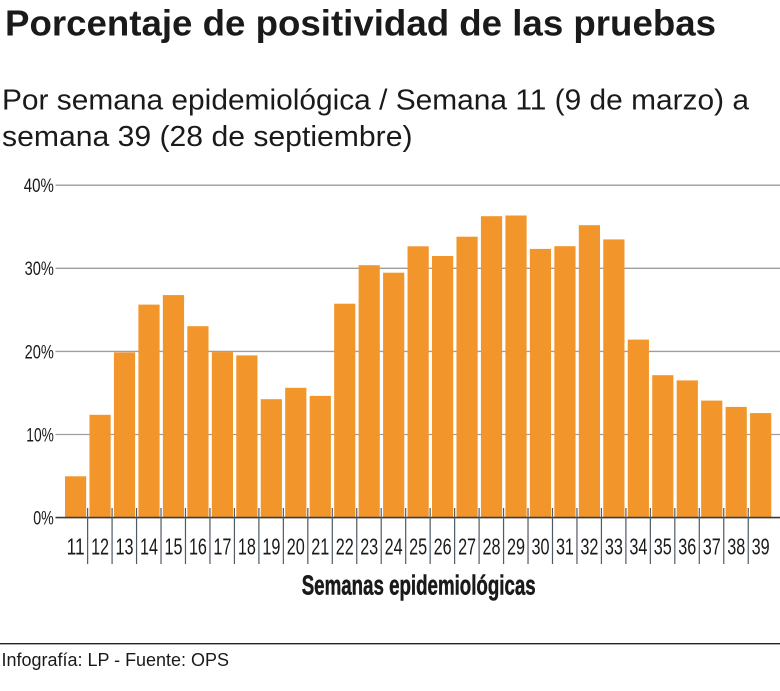 The height and width of the screenshot is (691, 780). Describe the element at coordinates (565, 546) in the screenshot. I see `svg-text: 31` at that location.